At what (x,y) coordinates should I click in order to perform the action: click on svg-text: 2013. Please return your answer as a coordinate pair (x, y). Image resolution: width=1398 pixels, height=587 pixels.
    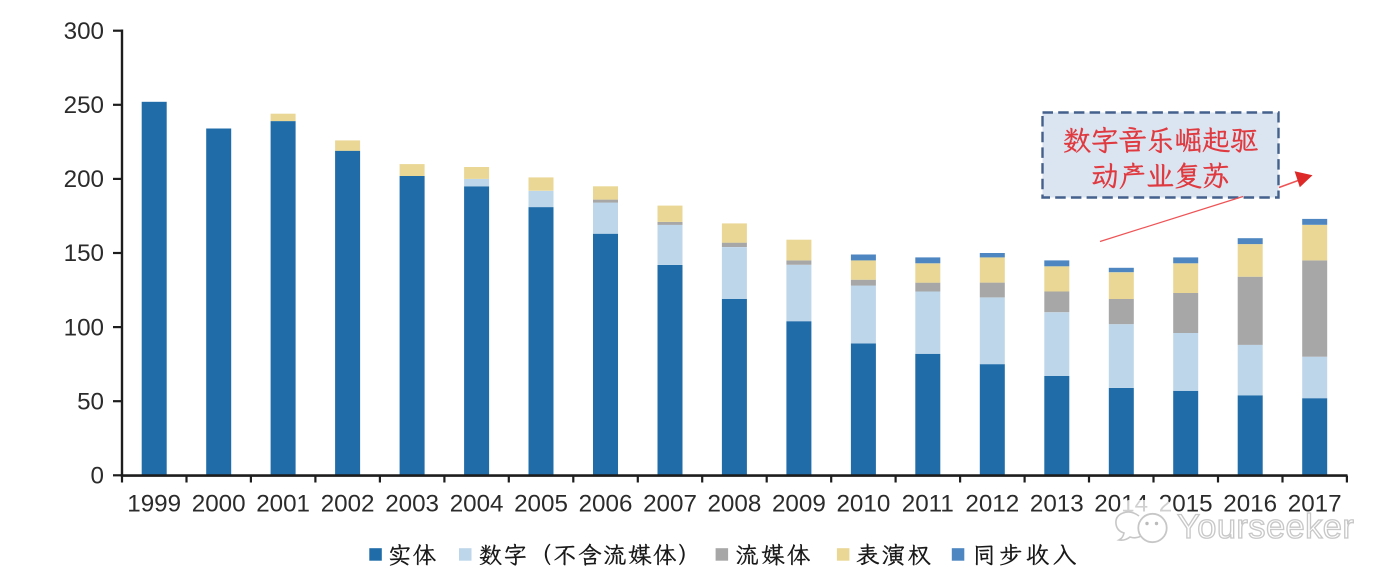
    Looking at the image, I should click on (1057, 504).